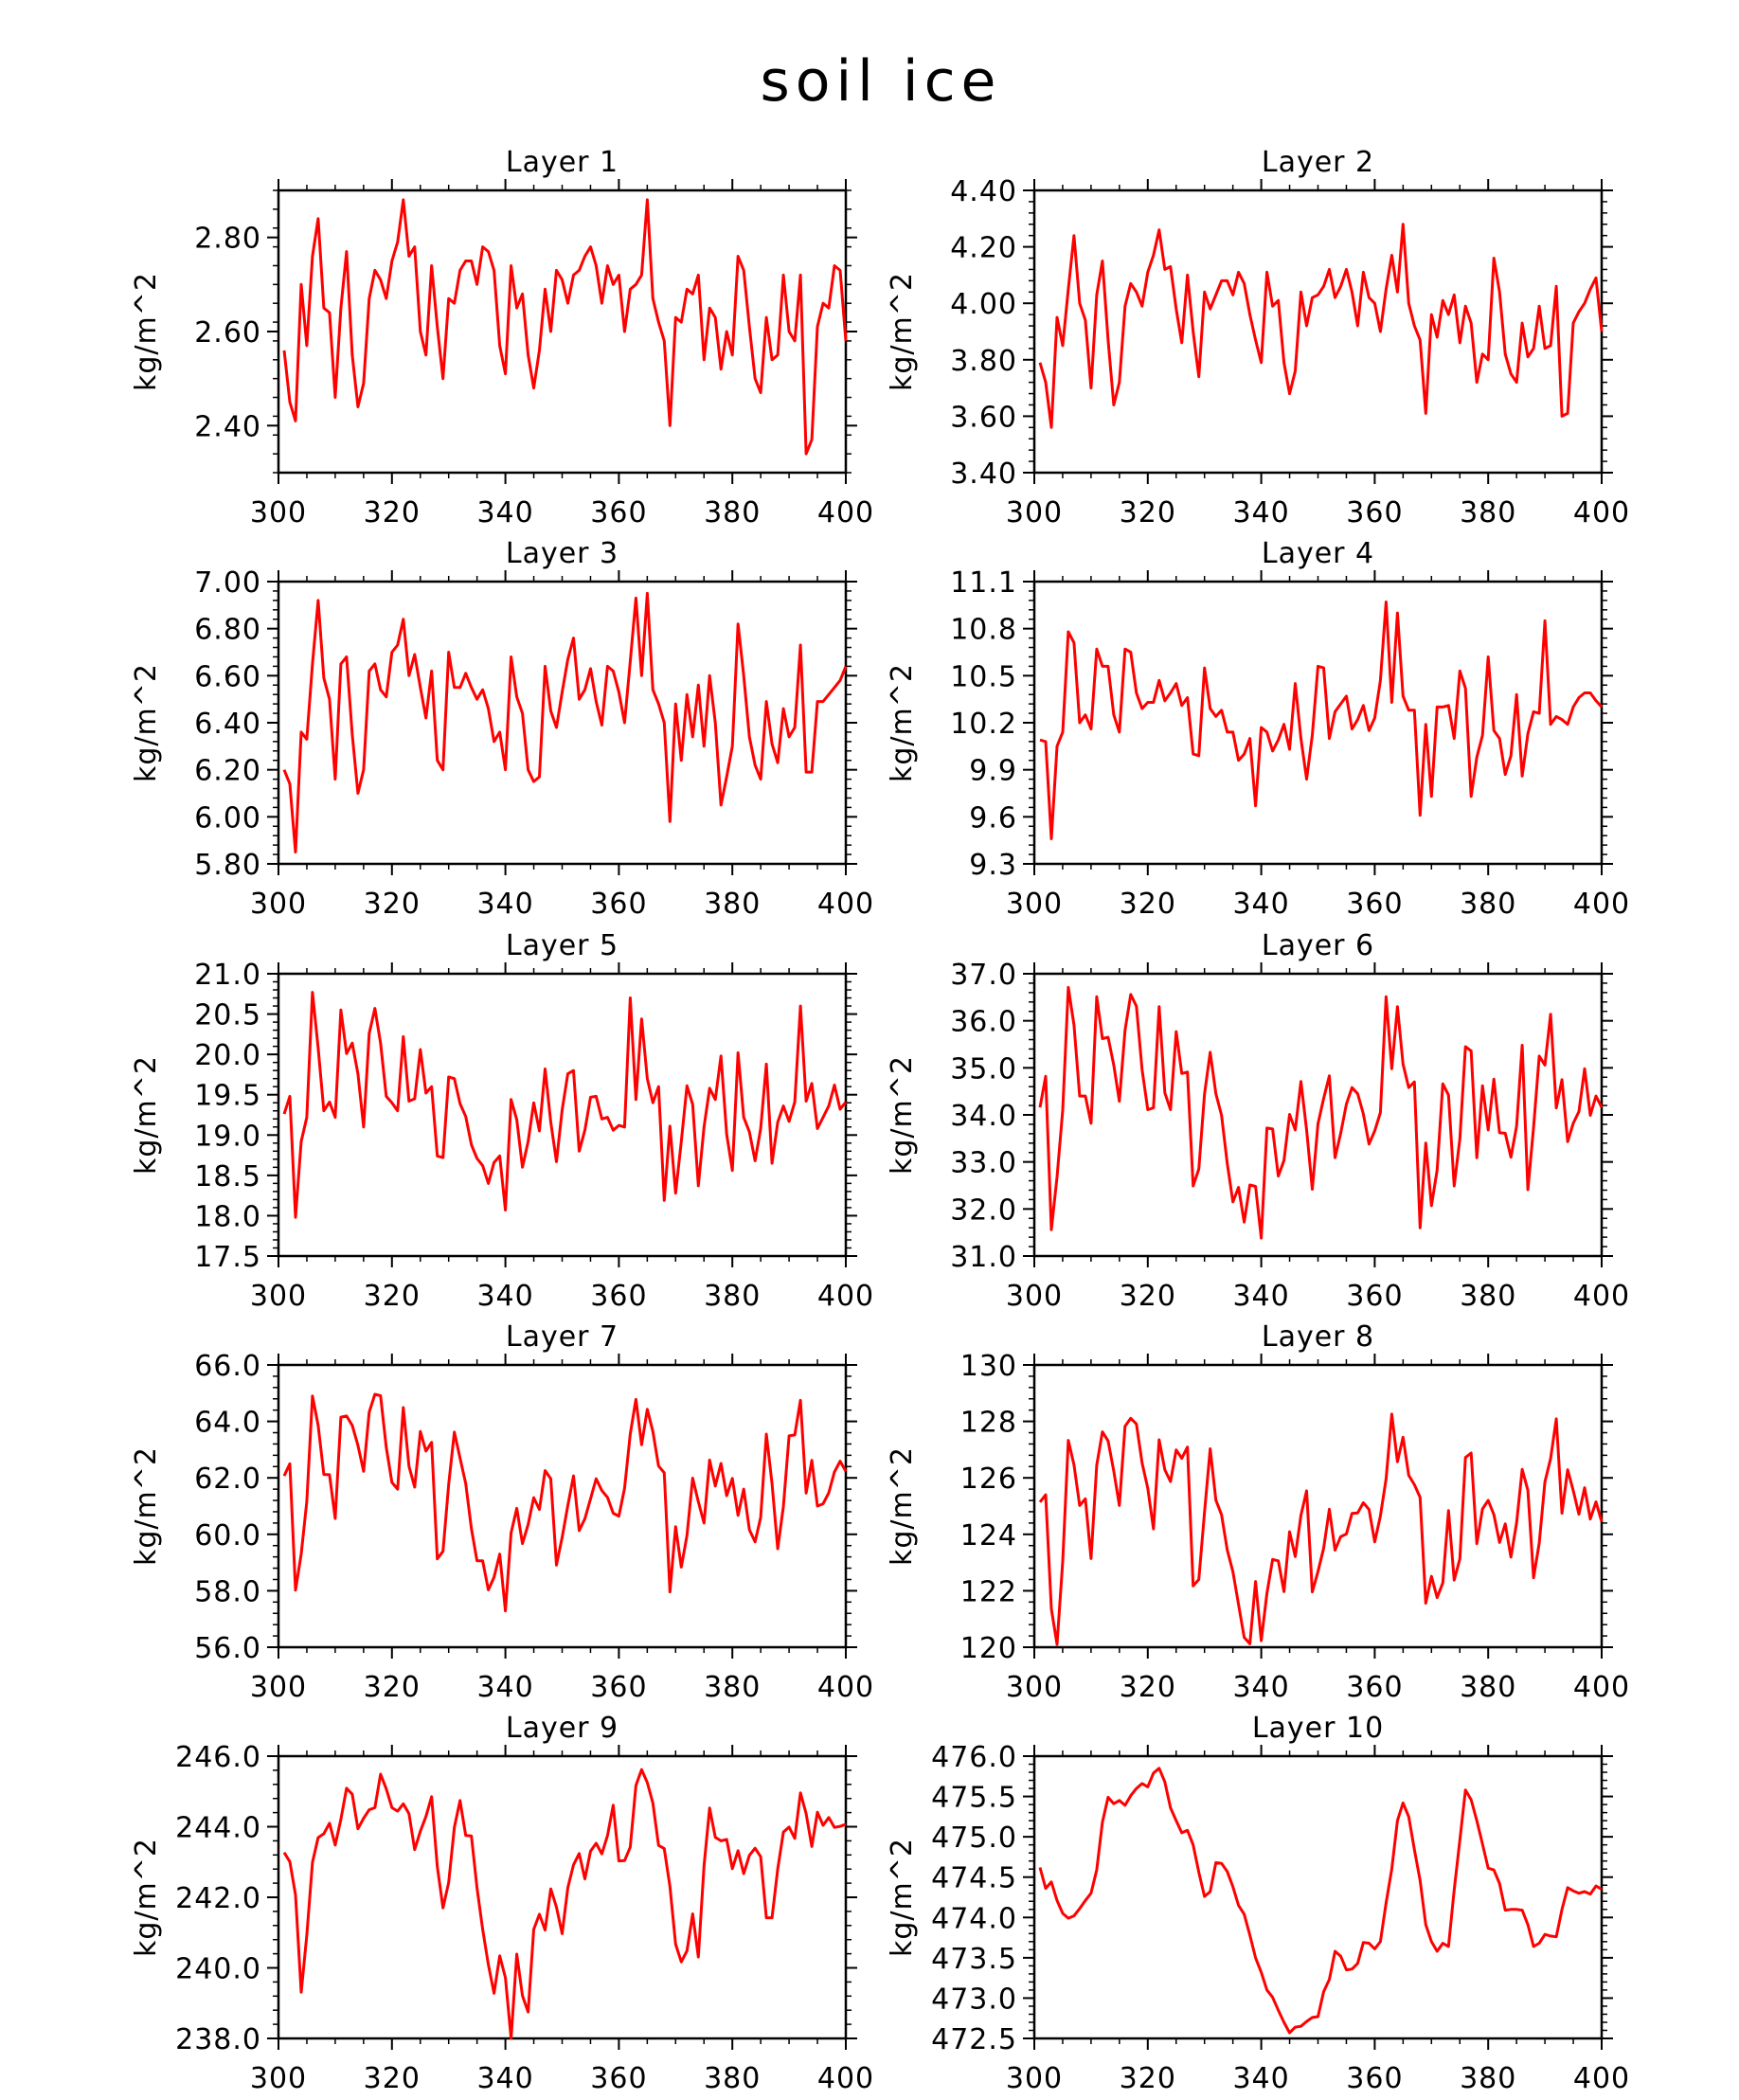 This screenshot has height=2100, width=1739. What do you see at coordinates (974, 1838) in the screenshot?
I see `y-tick-label: 475.0` at bounding box center [974, 1838].